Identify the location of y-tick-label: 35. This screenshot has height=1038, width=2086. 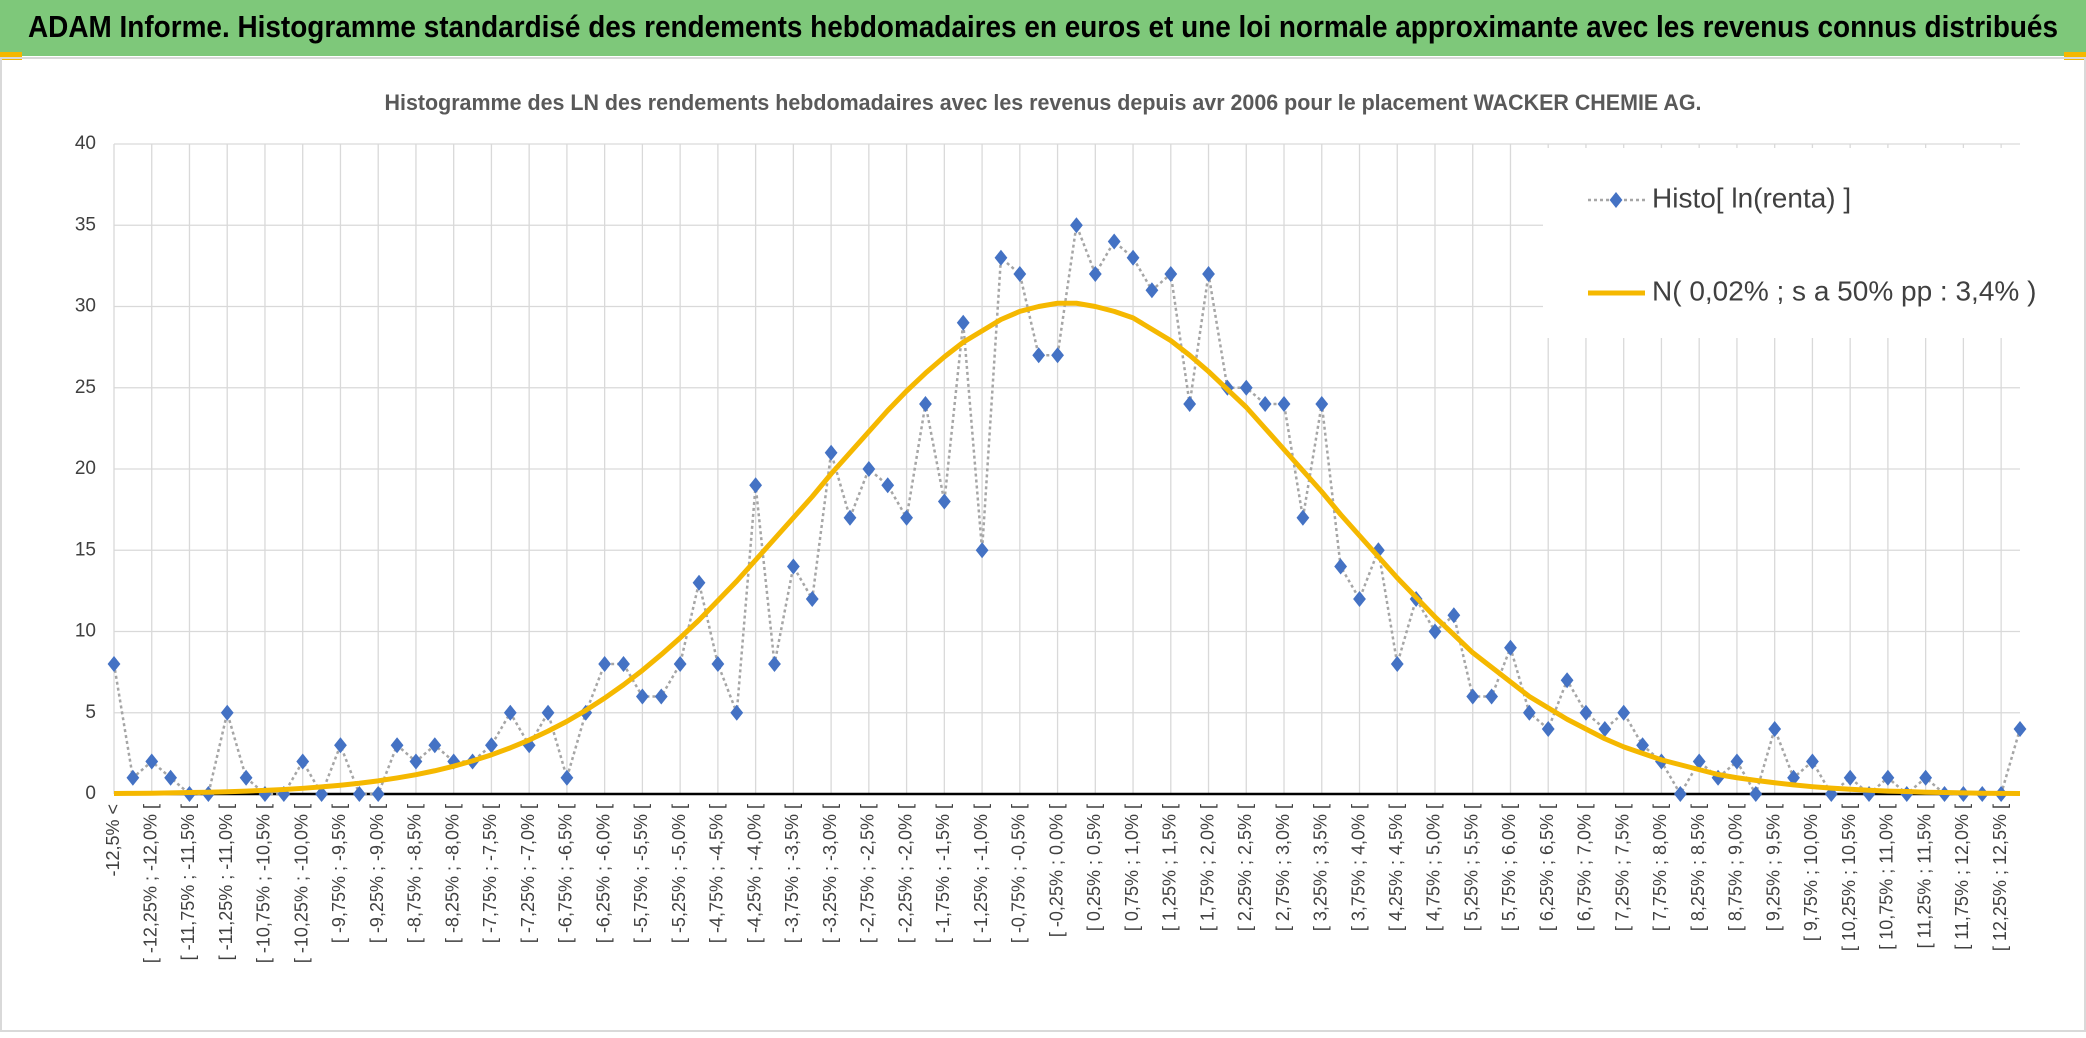
(85, 224).